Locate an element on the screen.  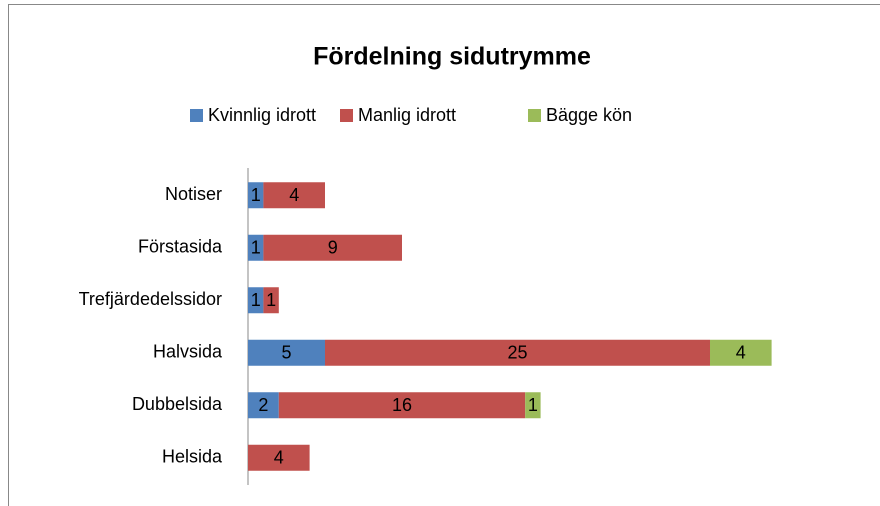
data-label: 2 is located at coordinates (263, 405).